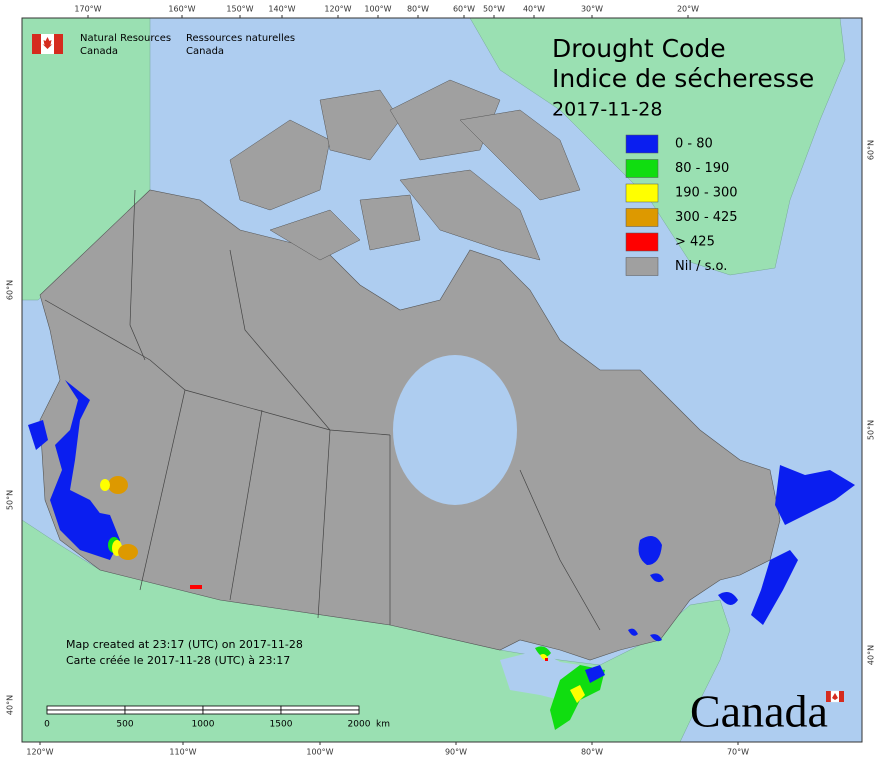 The image size is (880, 760). Describe the element at coordinates (701, 266) in the screenshot. I see `legend-label: Nil / s.o.` at that location.